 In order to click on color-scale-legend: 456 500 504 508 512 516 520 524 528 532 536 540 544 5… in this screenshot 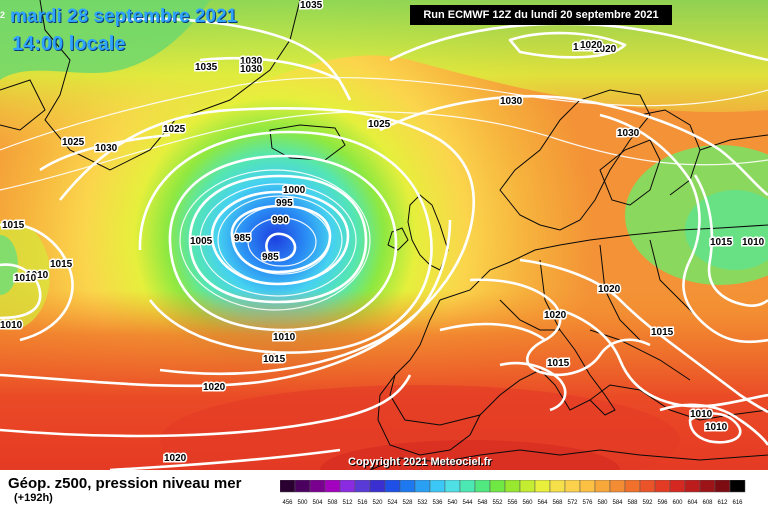, I will do `click(513, 493)`.